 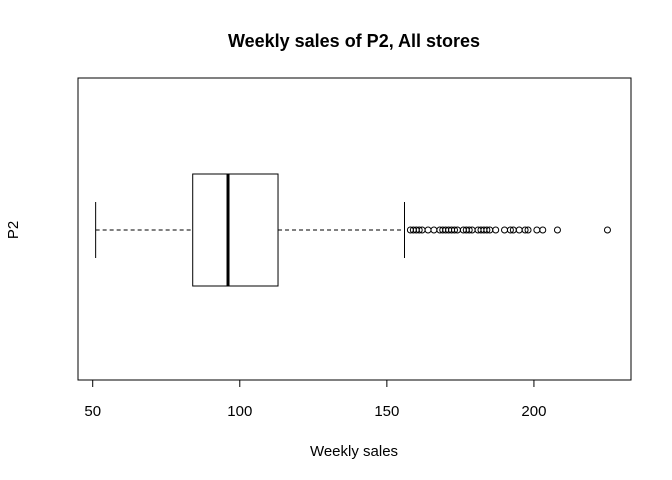 What do you see at coordinates (354, 451) in the screenshot?
I see `x-axis-label: Weekly sales` at bounding box center [354, 451].